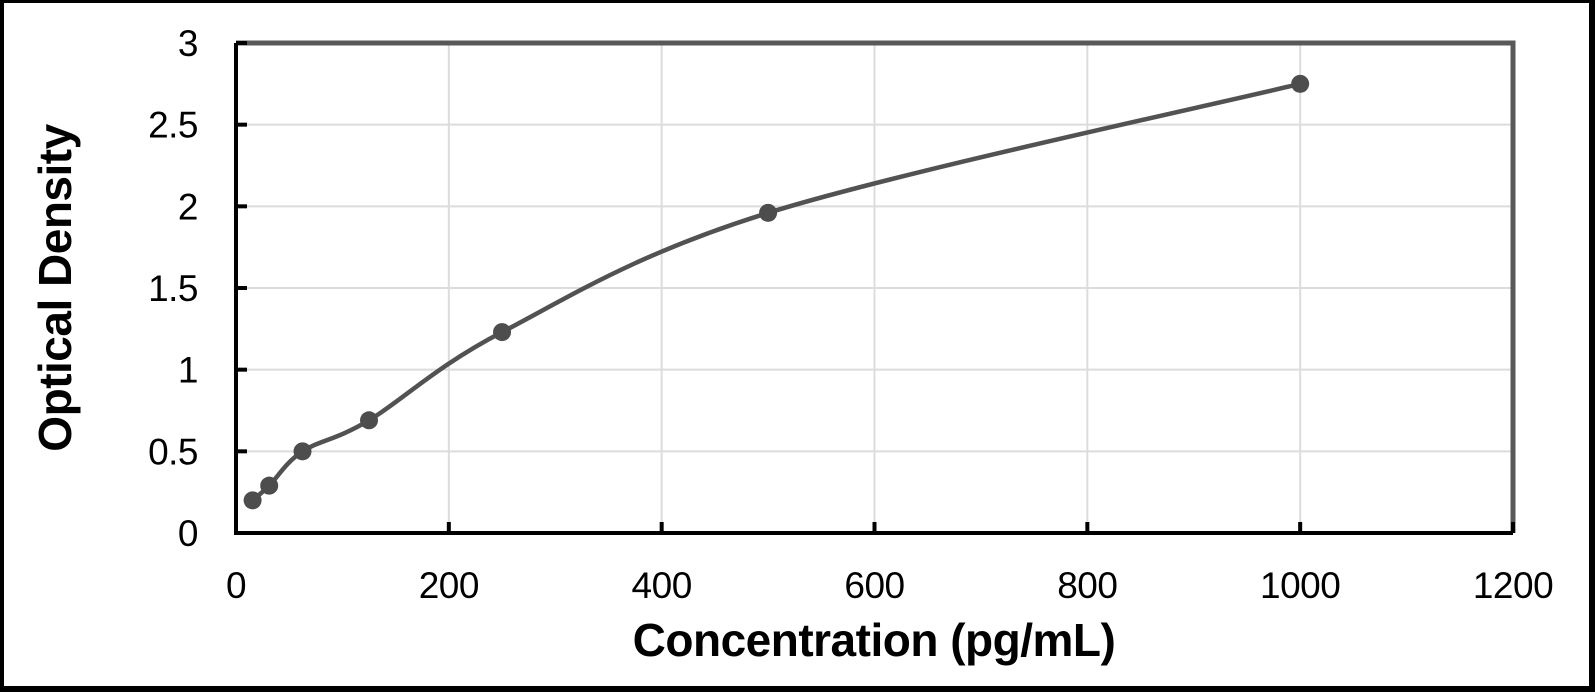 The width and height of the screenshot is (1595, 692). What do you see at coordinates (188, 43) in the screenshot?
I see `y-tick-label: 3` at bounding box center [188, 43].